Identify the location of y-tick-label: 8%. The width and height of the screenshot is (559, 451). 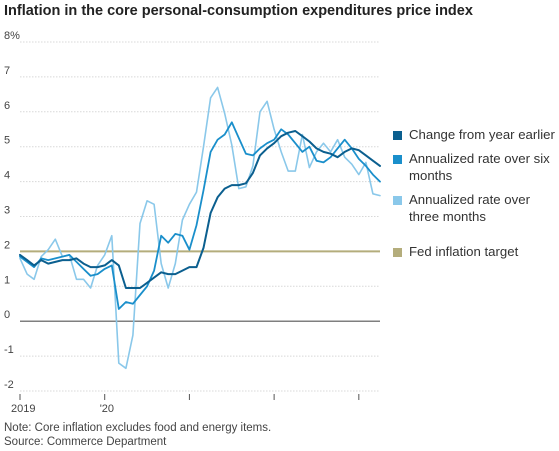
(12, 36).